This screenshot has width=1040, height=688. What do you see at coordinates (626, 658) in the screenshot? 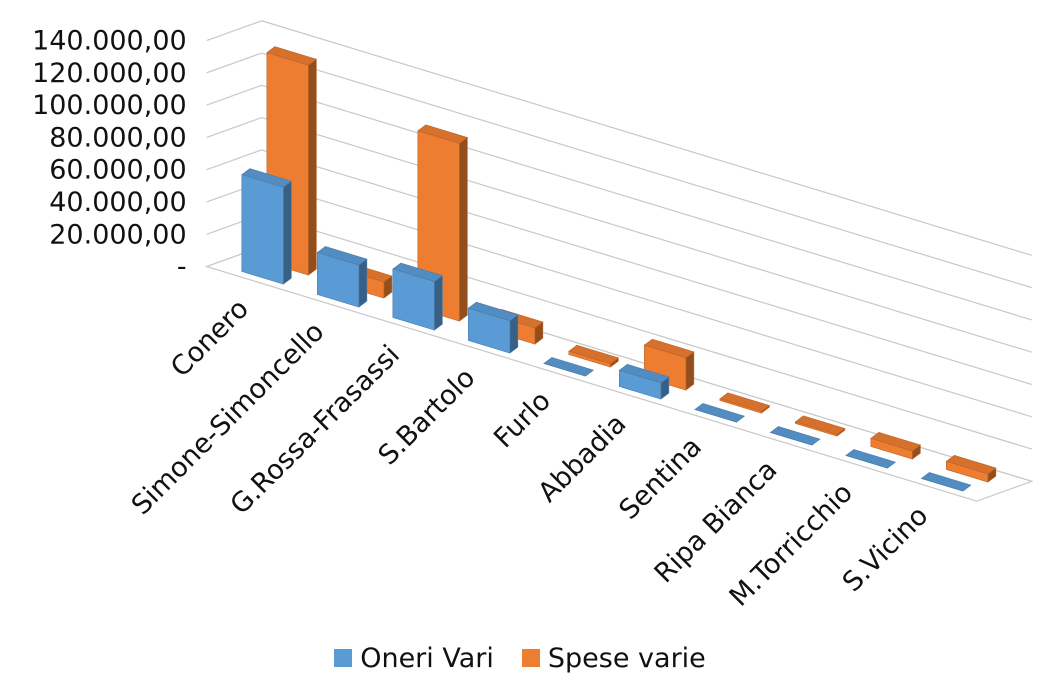
I see `legend-label-spese: Spese varie` at bounding box center [626, 658].